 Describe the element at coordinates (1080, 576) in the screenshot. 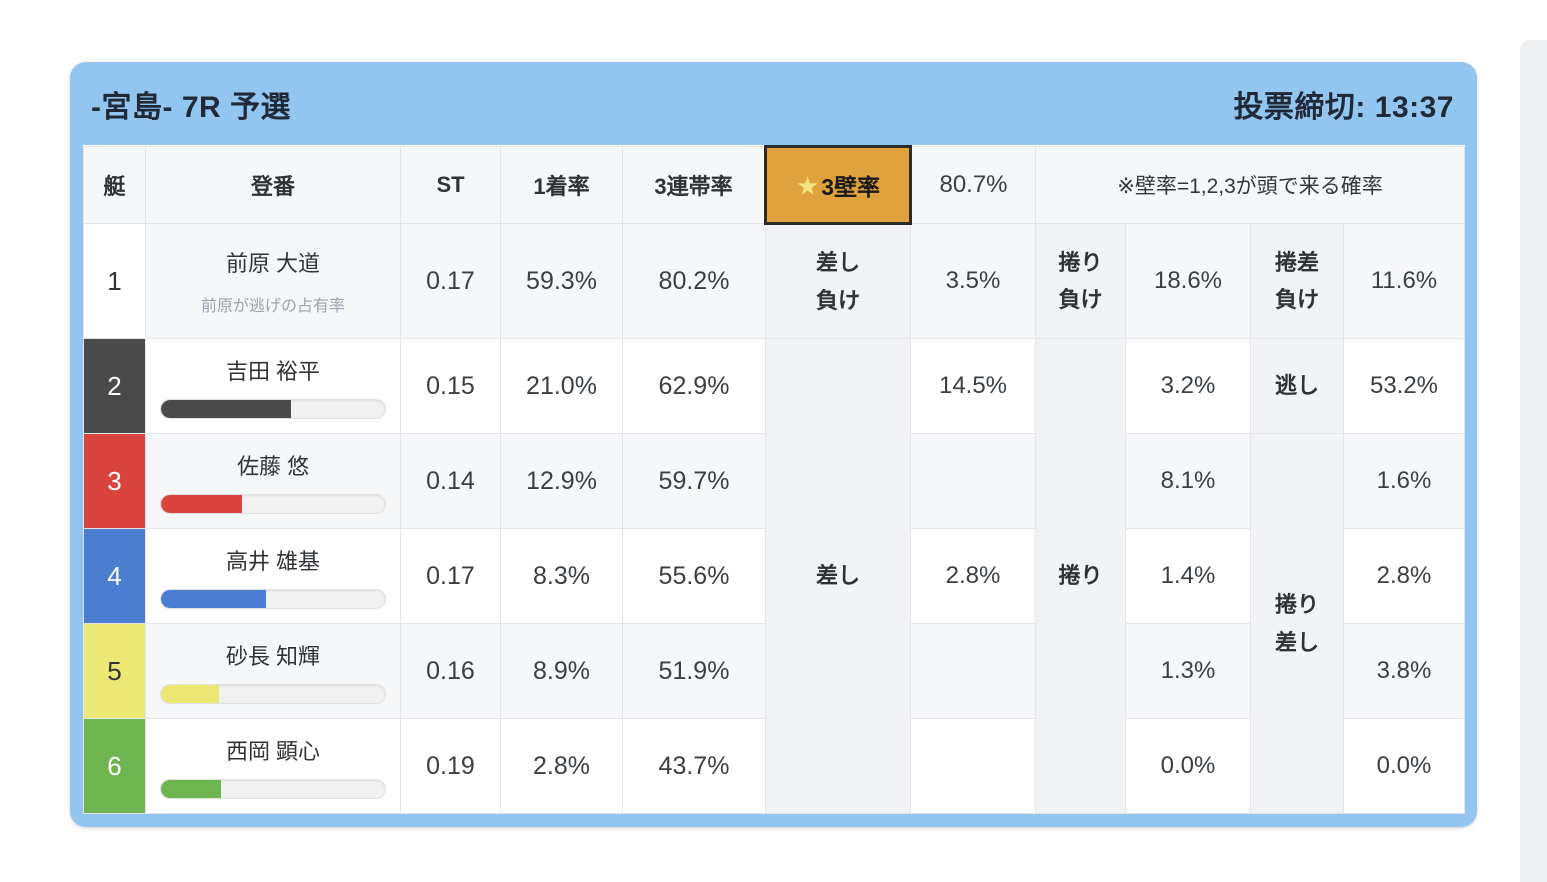

I see `makuri-label: 捲り` at that location.